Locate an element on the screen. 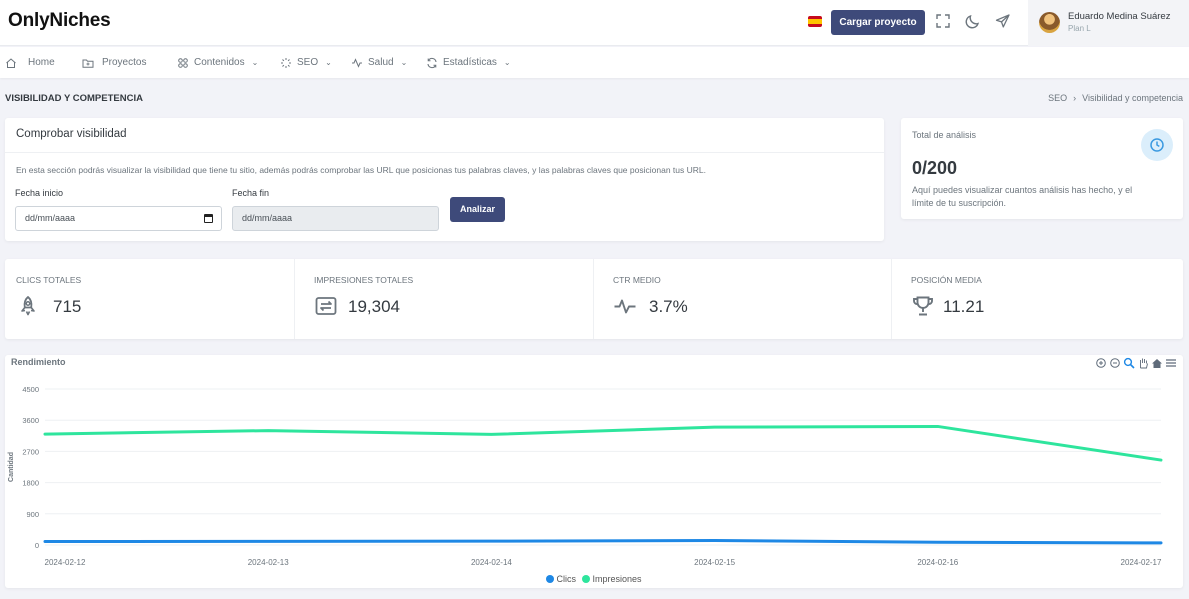 This screenshot has height=599, width=1189. nav-home-label: Home is located at coordinates (41, 62).